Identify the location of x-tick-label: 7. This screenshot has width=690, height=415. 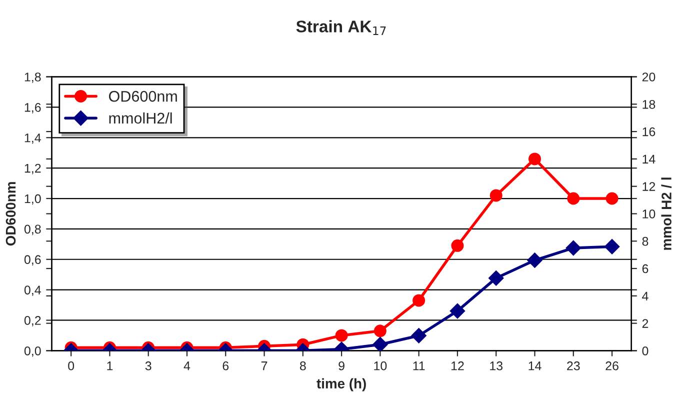
(264, 366).